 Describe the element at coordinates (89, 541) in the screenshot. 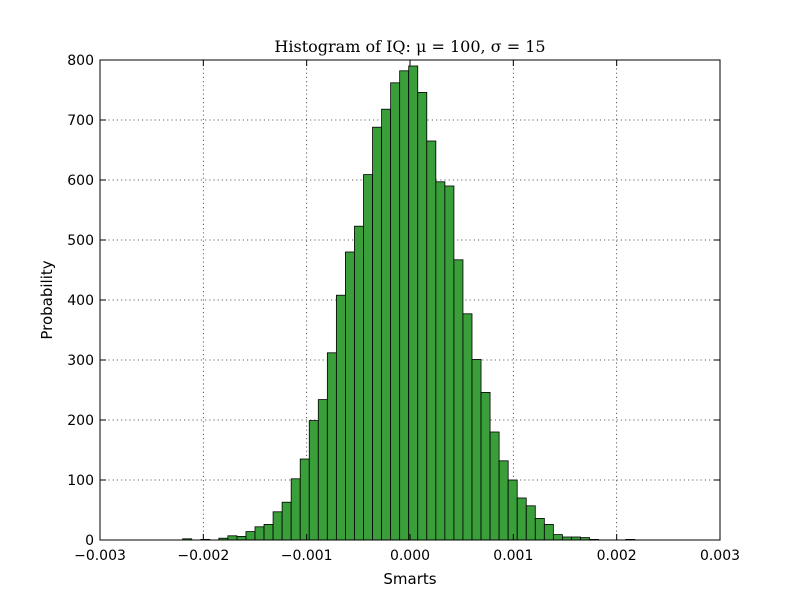

I see `y-tick-label: 0` at that location.